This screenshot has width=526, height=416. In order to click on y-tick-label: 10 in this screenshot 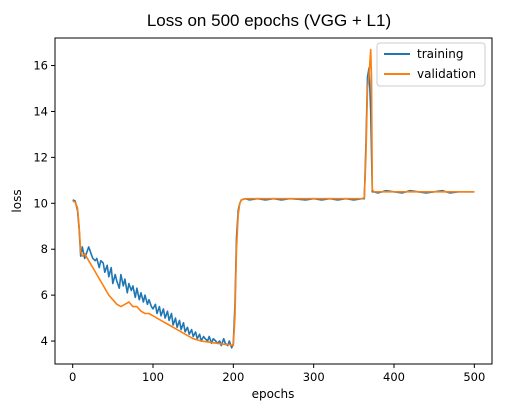, I will do `click(40, 203)`.